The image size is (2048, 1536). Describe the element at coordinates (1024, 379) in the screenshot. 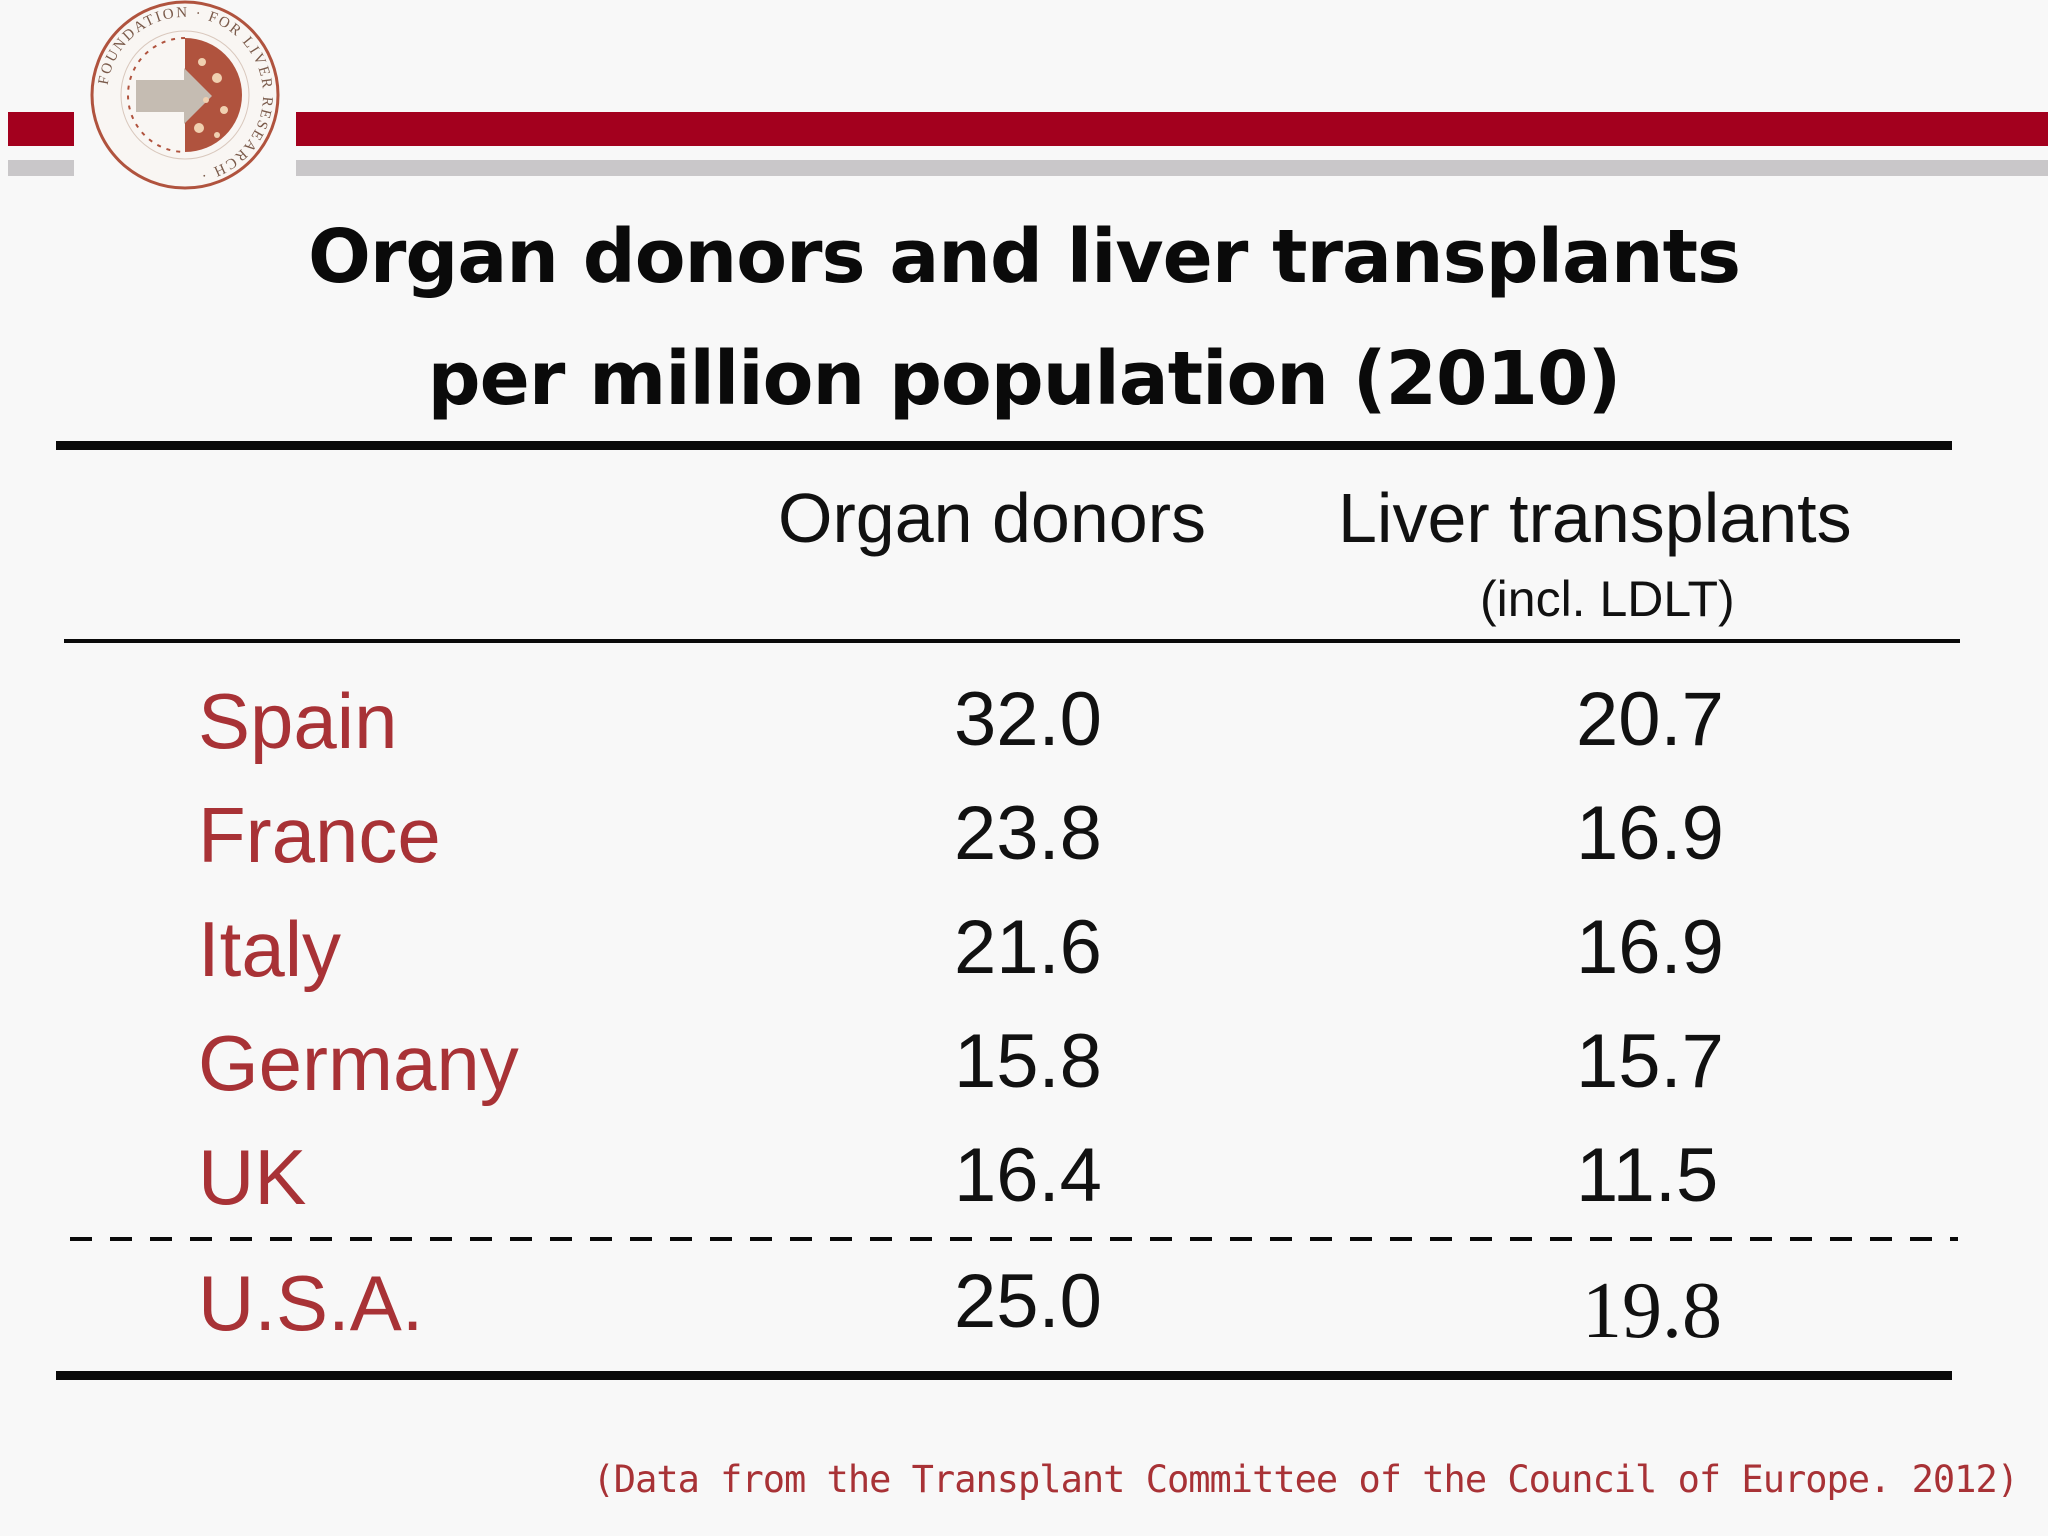

I see `title-line-2: per million population (2010)` at that location.